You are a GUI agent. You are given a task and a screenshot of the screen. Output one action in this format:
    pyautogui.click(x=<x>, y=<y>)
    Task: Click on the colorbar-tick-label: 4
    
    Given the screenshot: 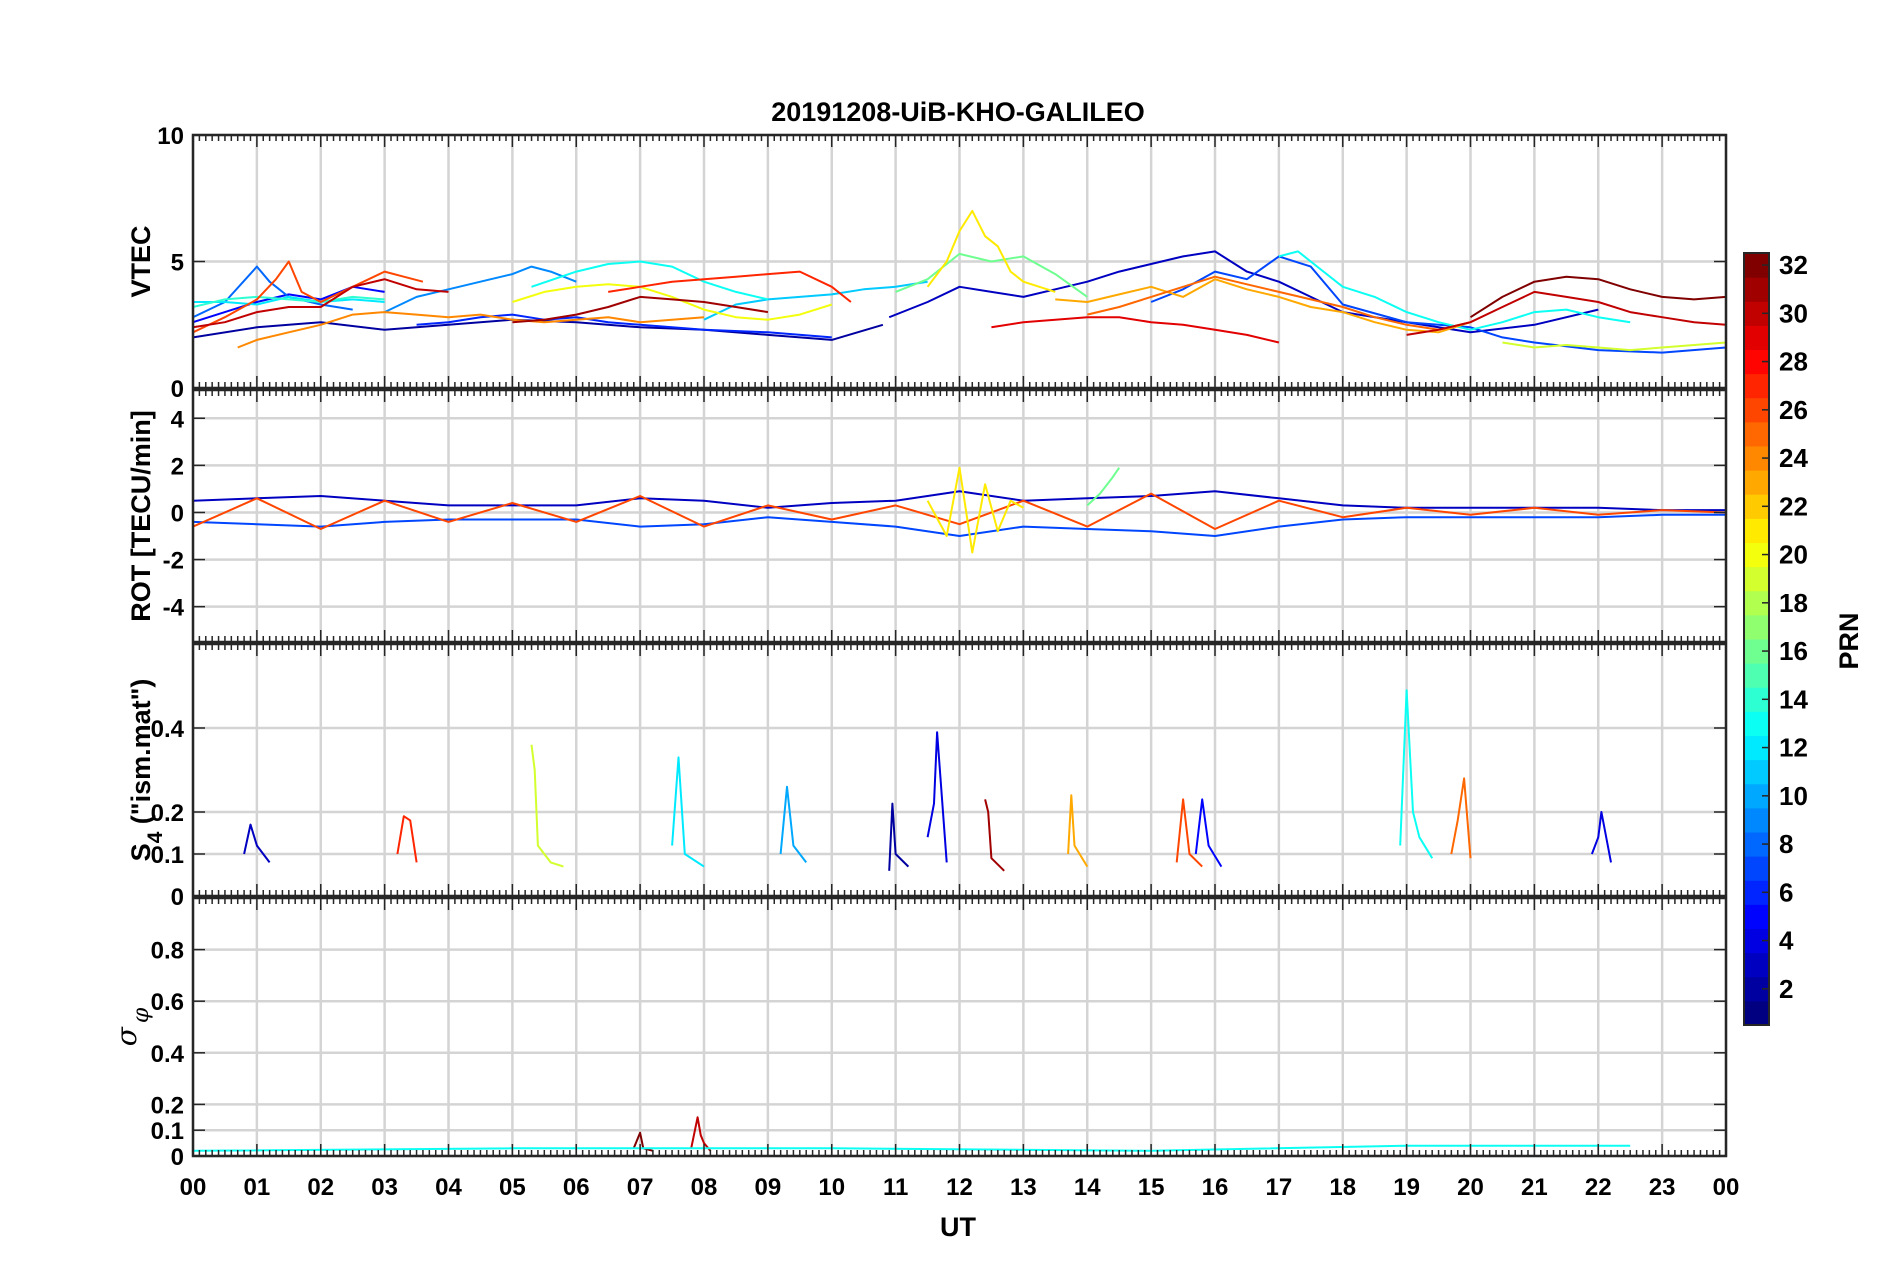 What is the action you would take?
    pyautogui.click(x=1786, y=941)
    